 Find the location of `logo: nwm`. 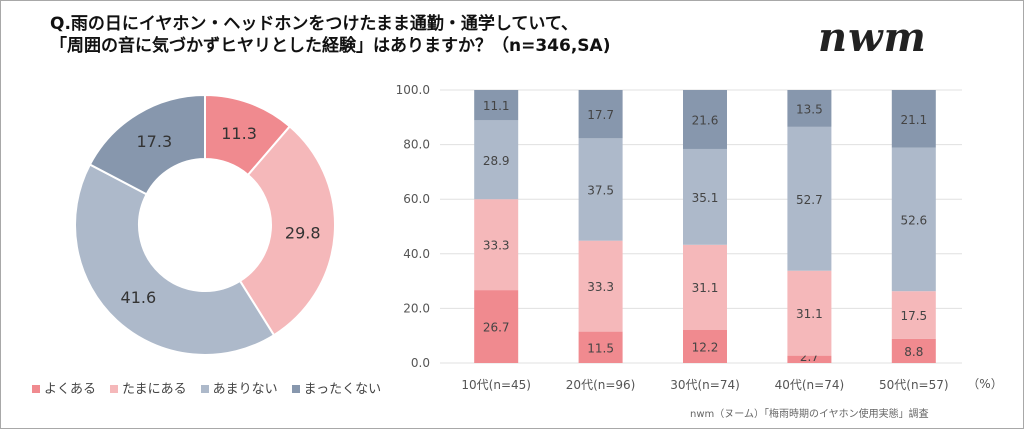

logo: nwm is located at coordinates (872, 37).